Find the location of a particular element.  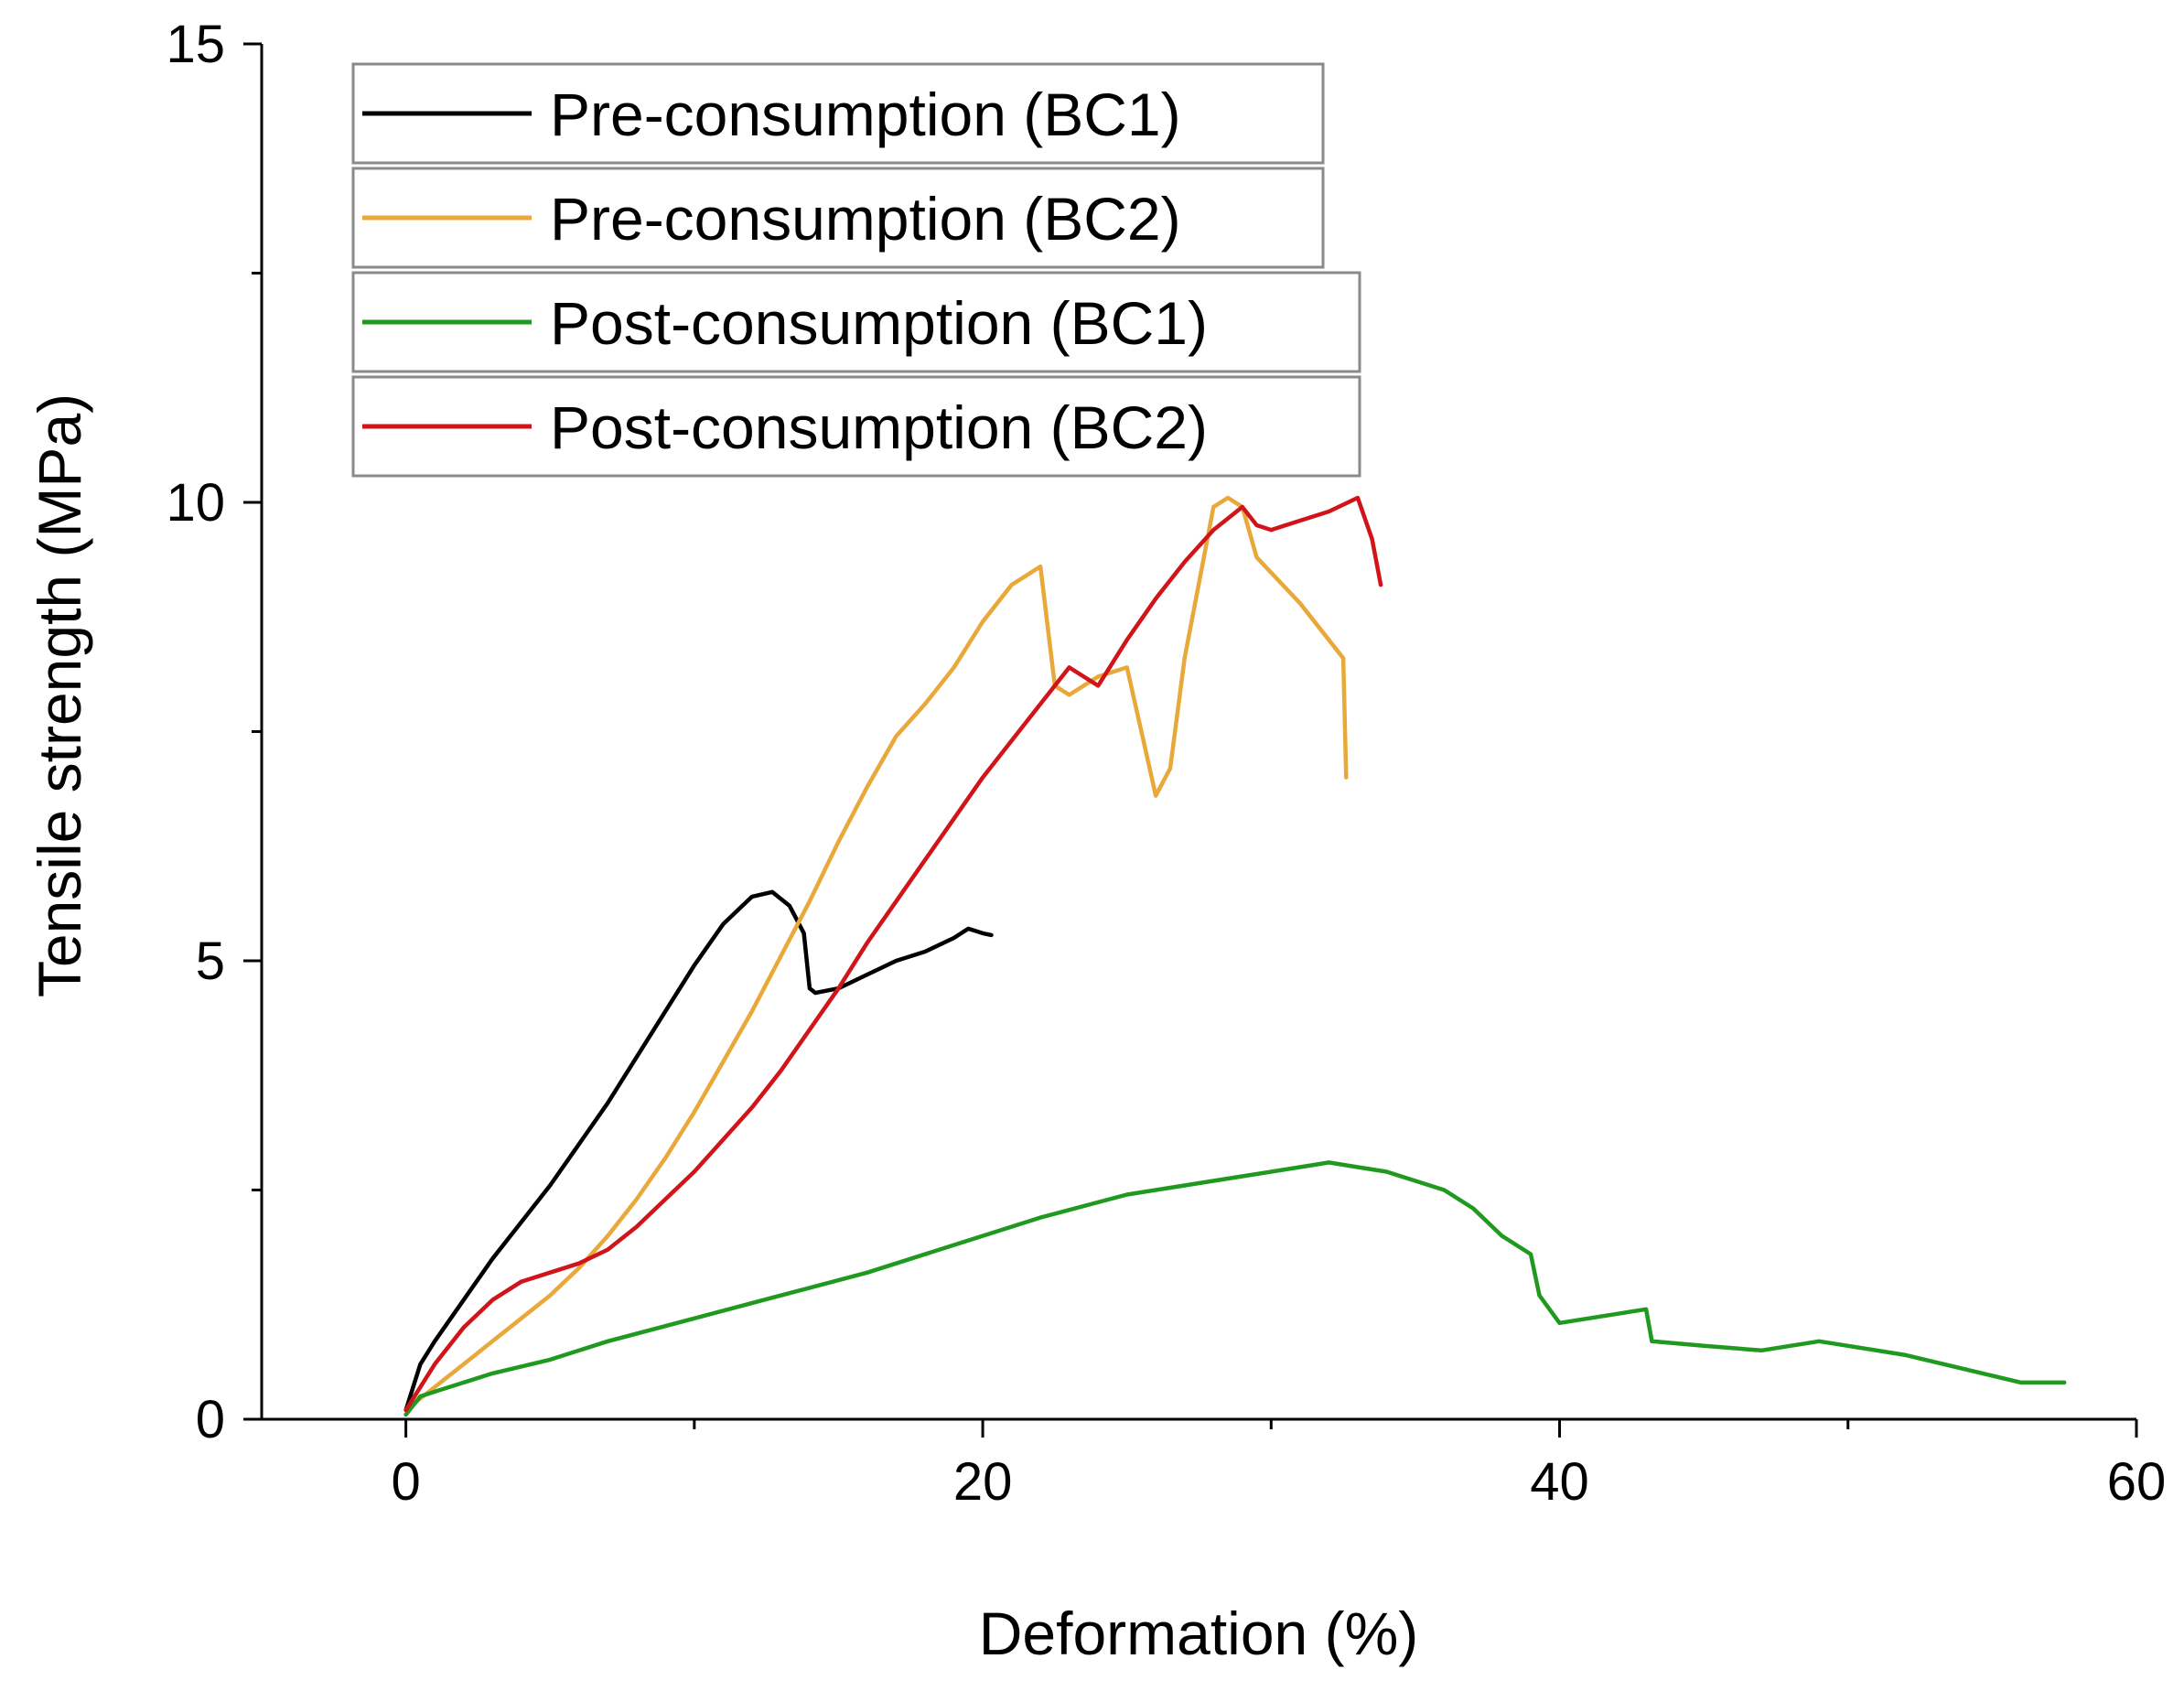

x-ticks: 0 20 40 60 is located at coordinates (1278, 1465).